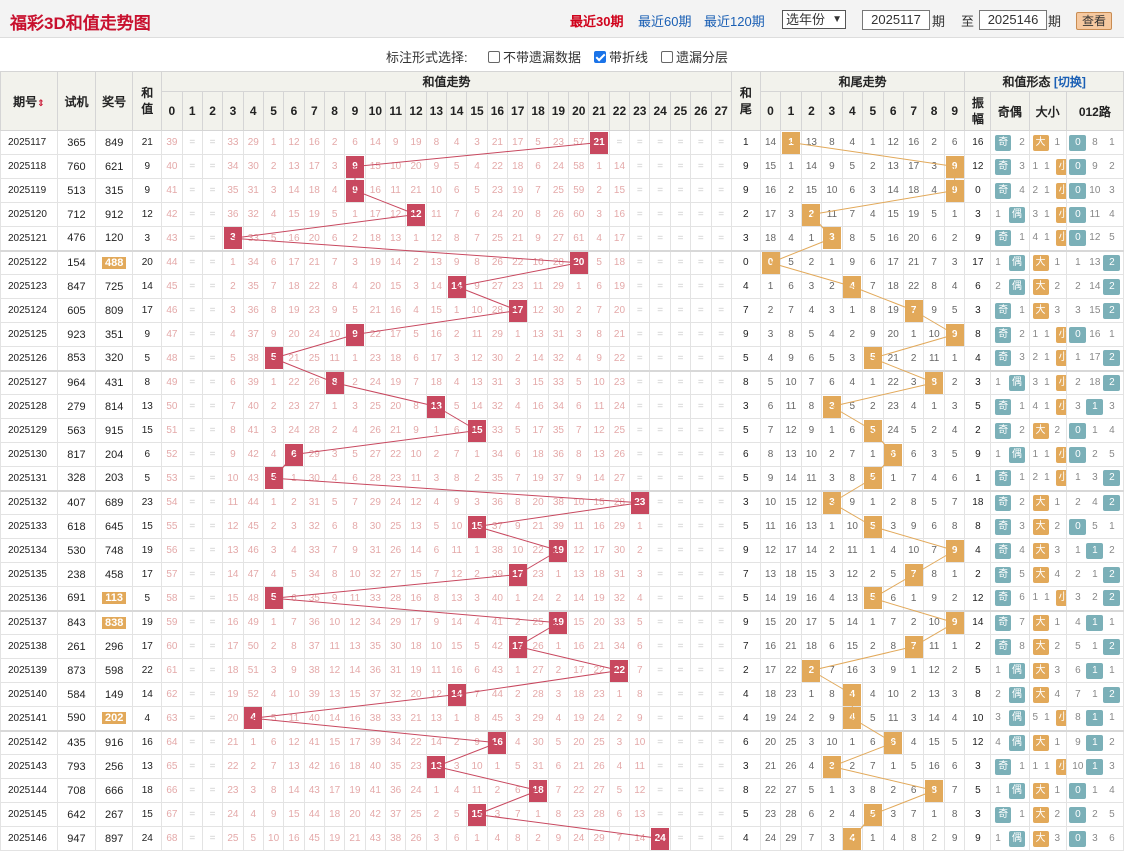  I want to click on sum-trend-cell: 34, so click(497, 455).